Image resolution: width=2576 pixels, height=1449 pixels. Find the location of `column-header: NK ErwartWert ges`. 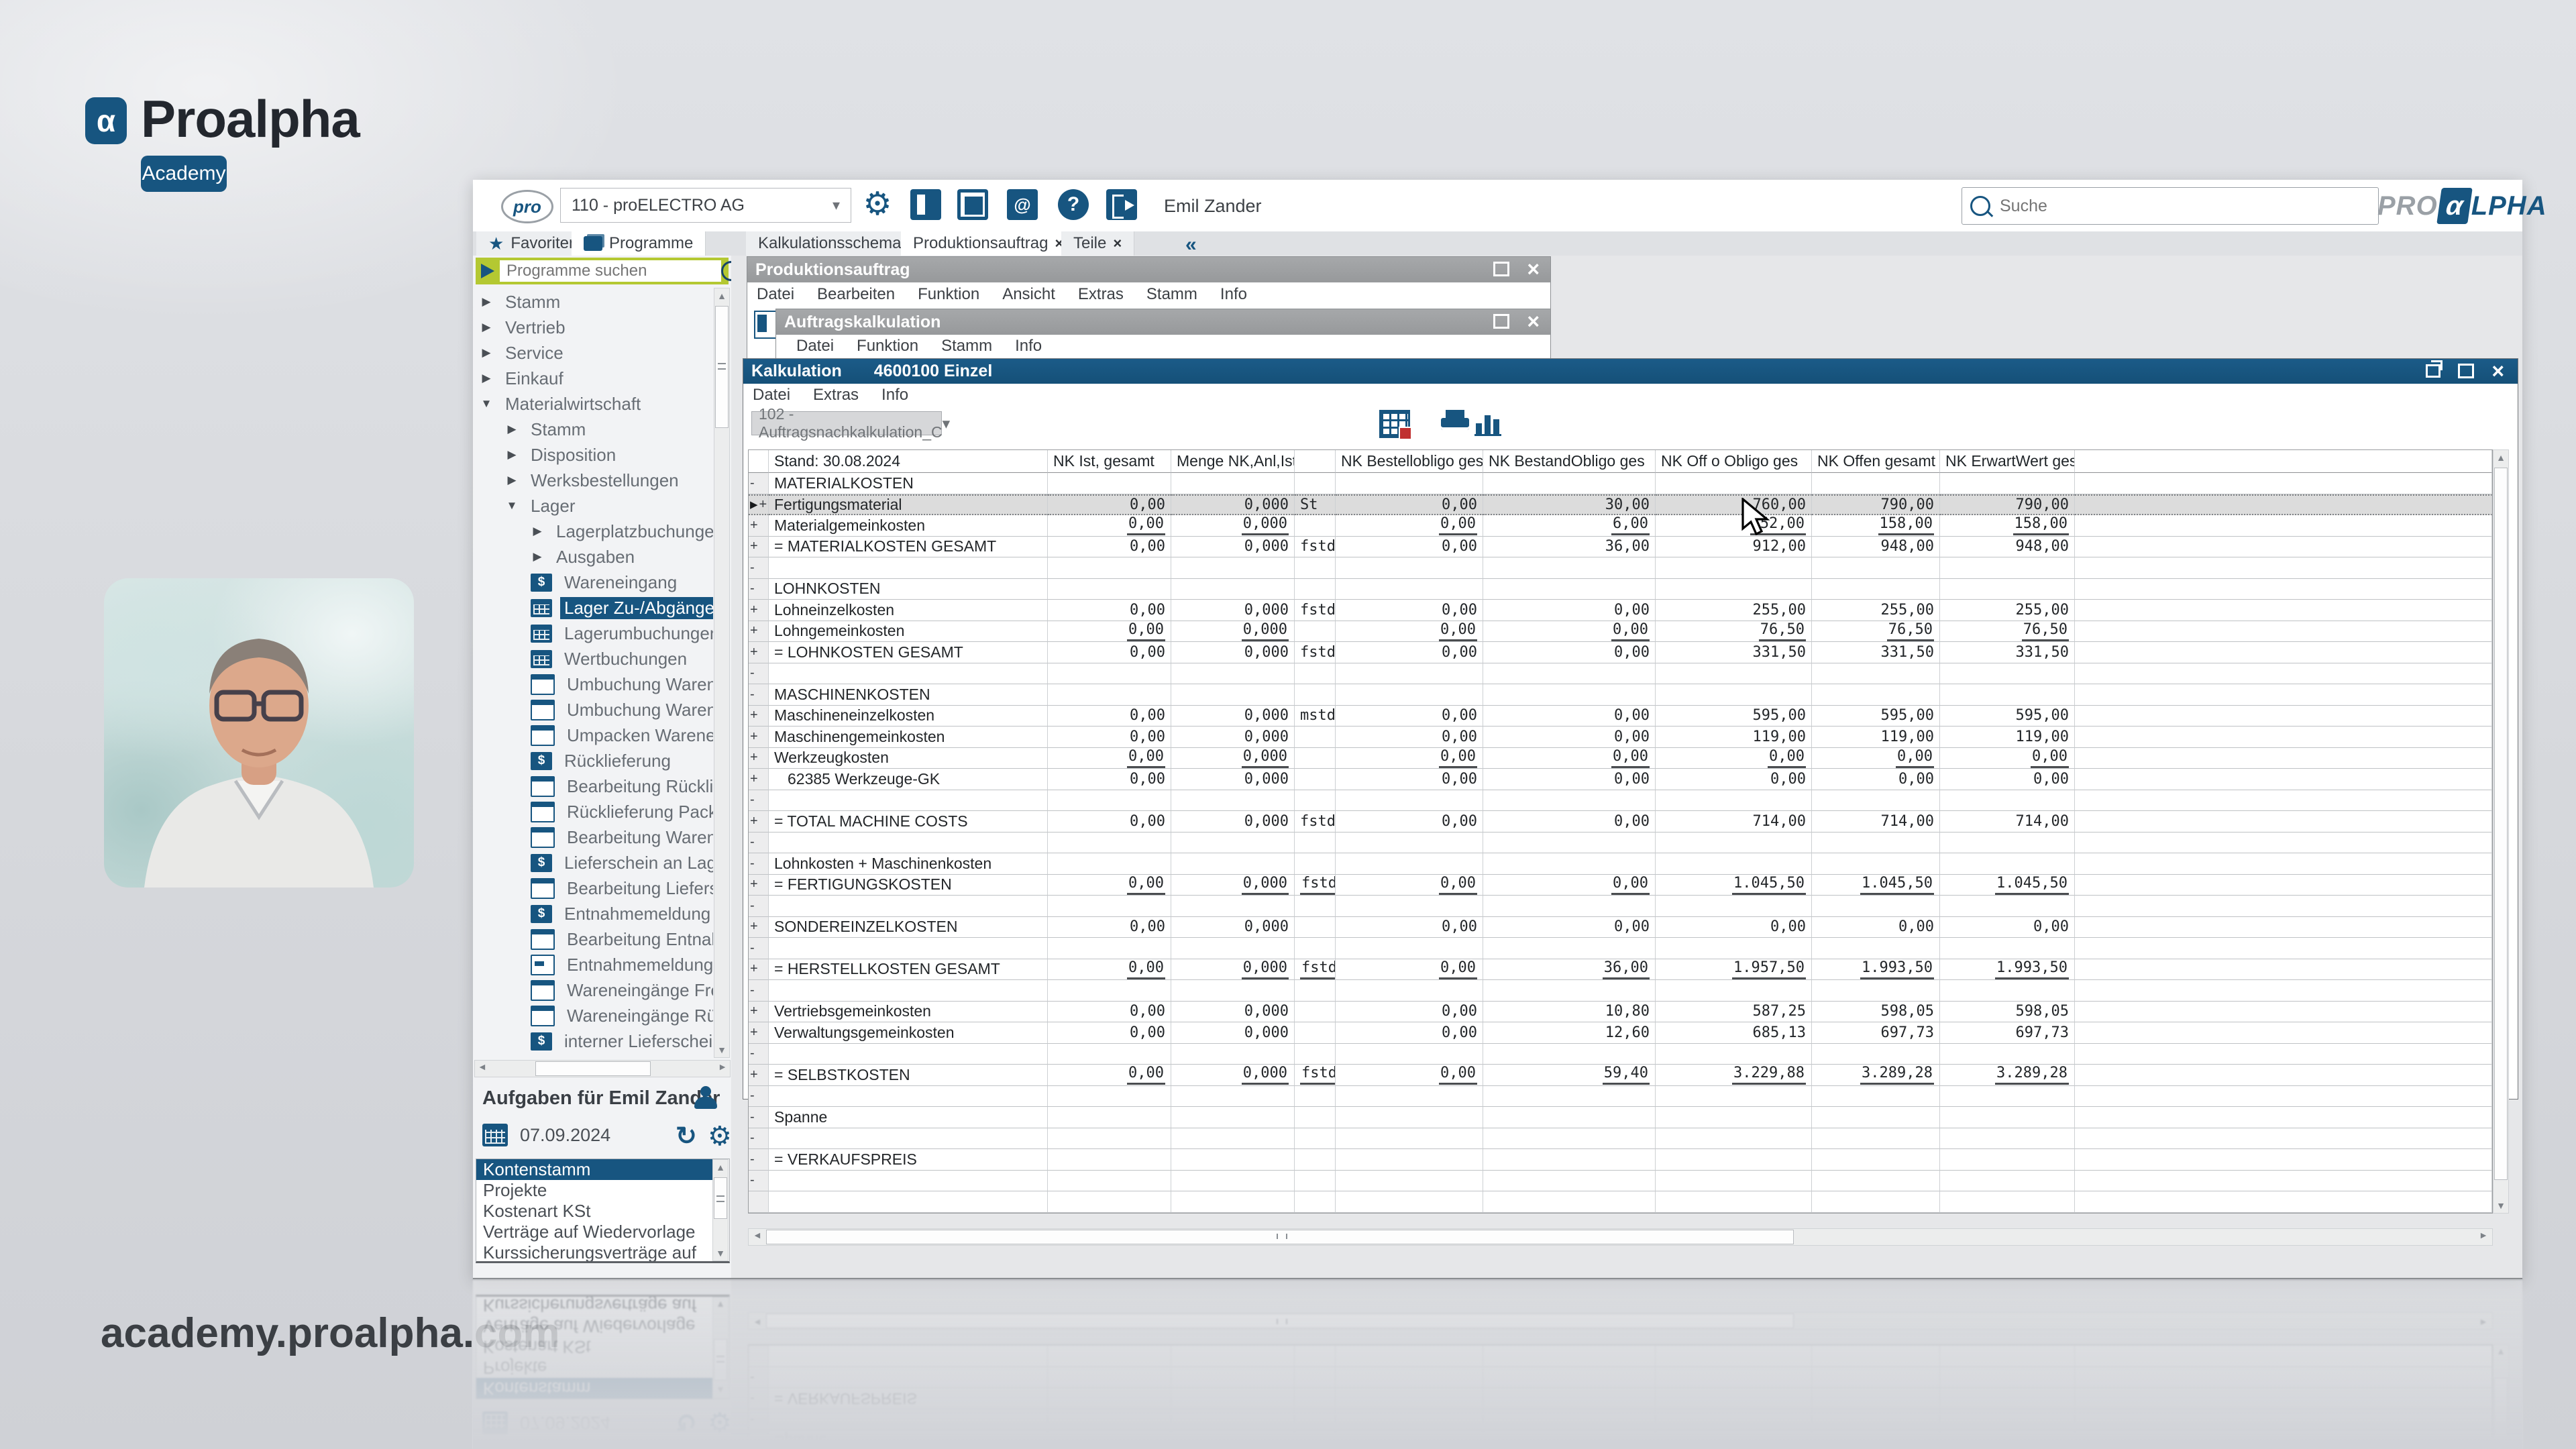

column-header: NK ErwartWert ges is located at coordinates (2007, 461).